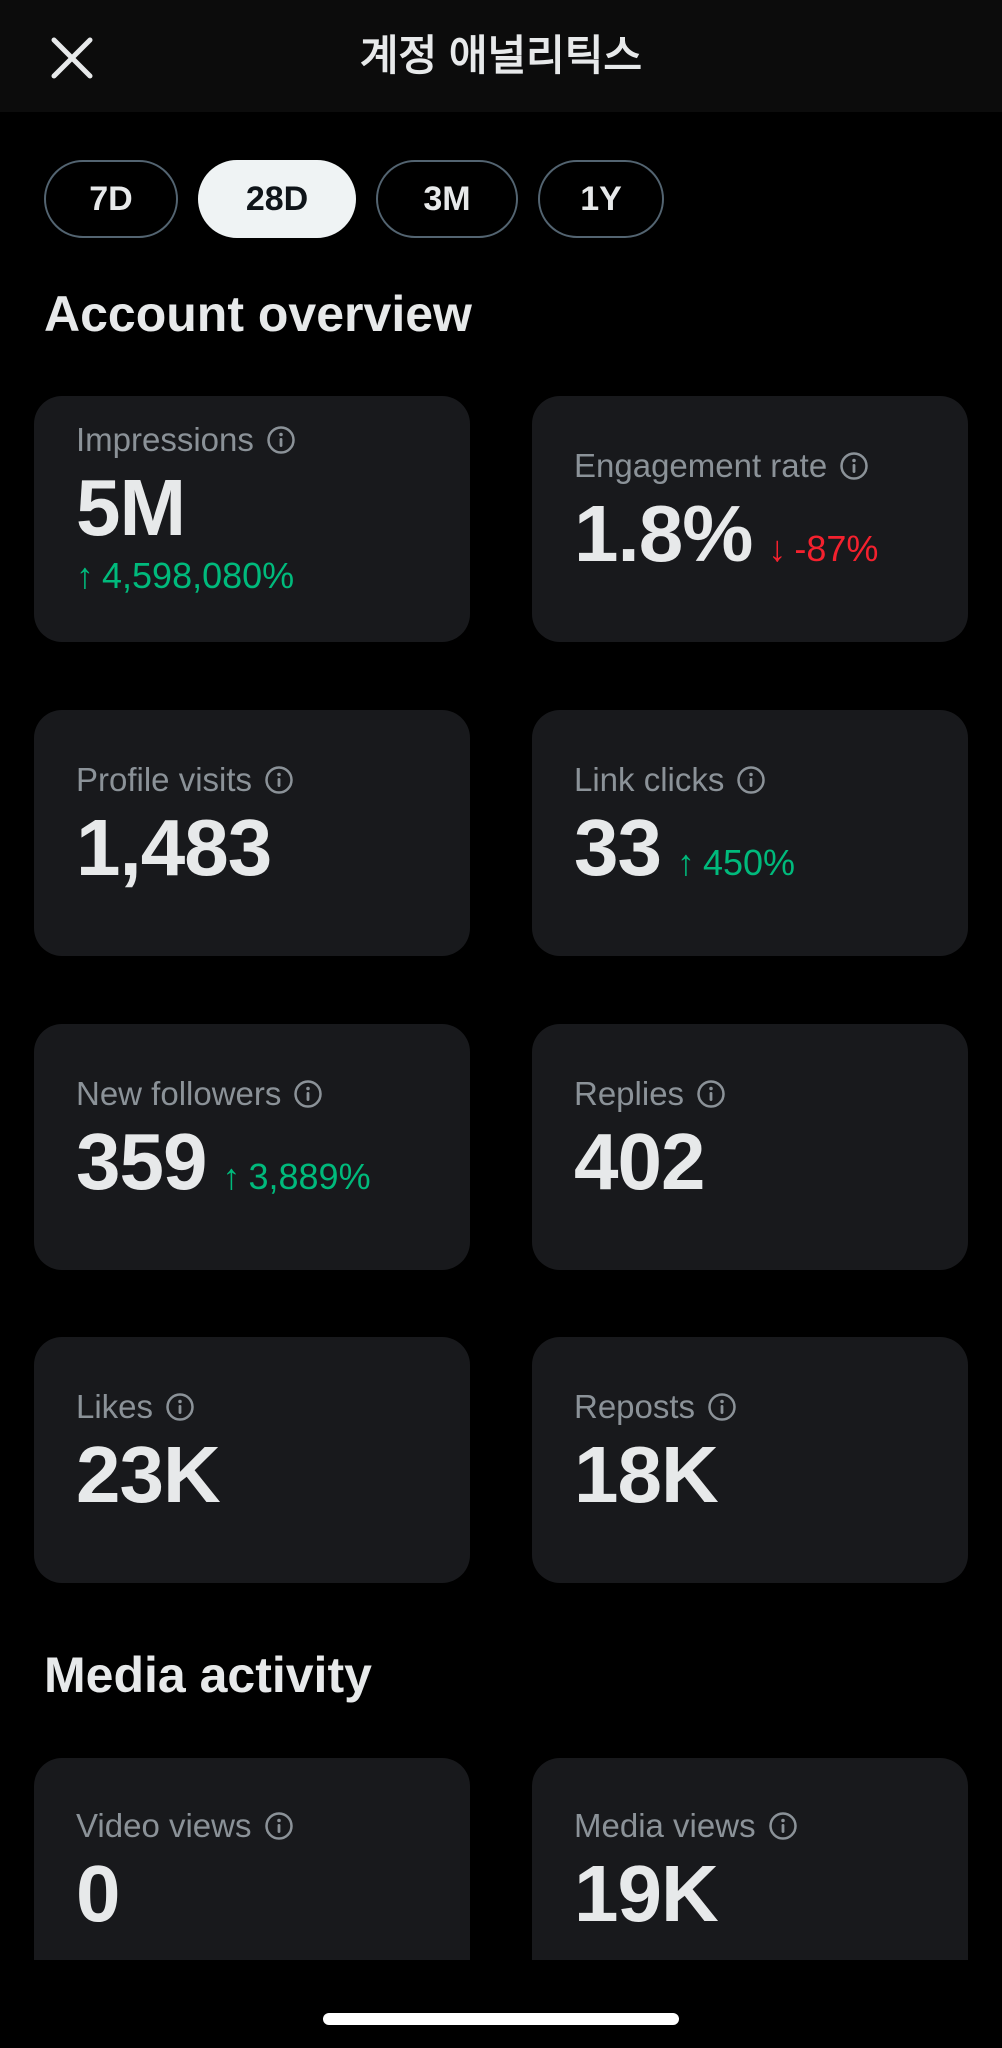 Image resolution: width=1002 pixels, height=2048 pixels. What do you see at coordinates (174, 847) in the screenshot?
I see `stat-value: 1,483` at bounding box center [174, 847].